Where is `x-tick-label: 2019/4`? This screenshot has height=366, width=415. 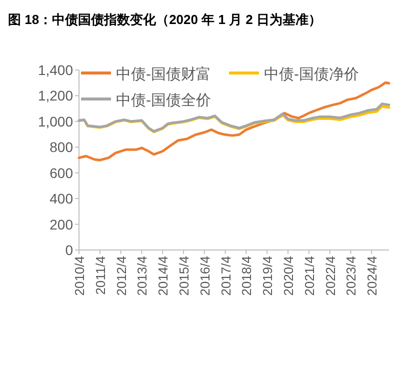 x-tick-label: 2019/4 is located at coordinates (268, 276).